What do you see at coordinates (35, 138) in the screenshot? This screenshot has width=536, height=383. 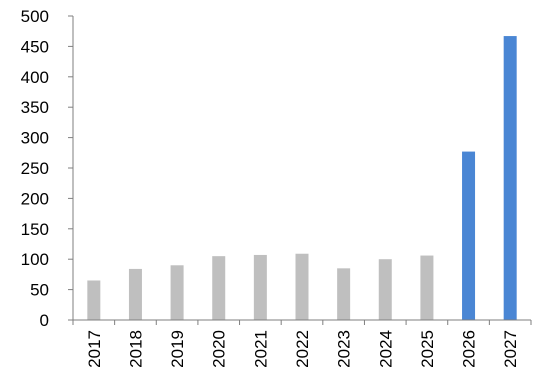 I see `y-tick-label: 300` at bounding box center [35, 138].